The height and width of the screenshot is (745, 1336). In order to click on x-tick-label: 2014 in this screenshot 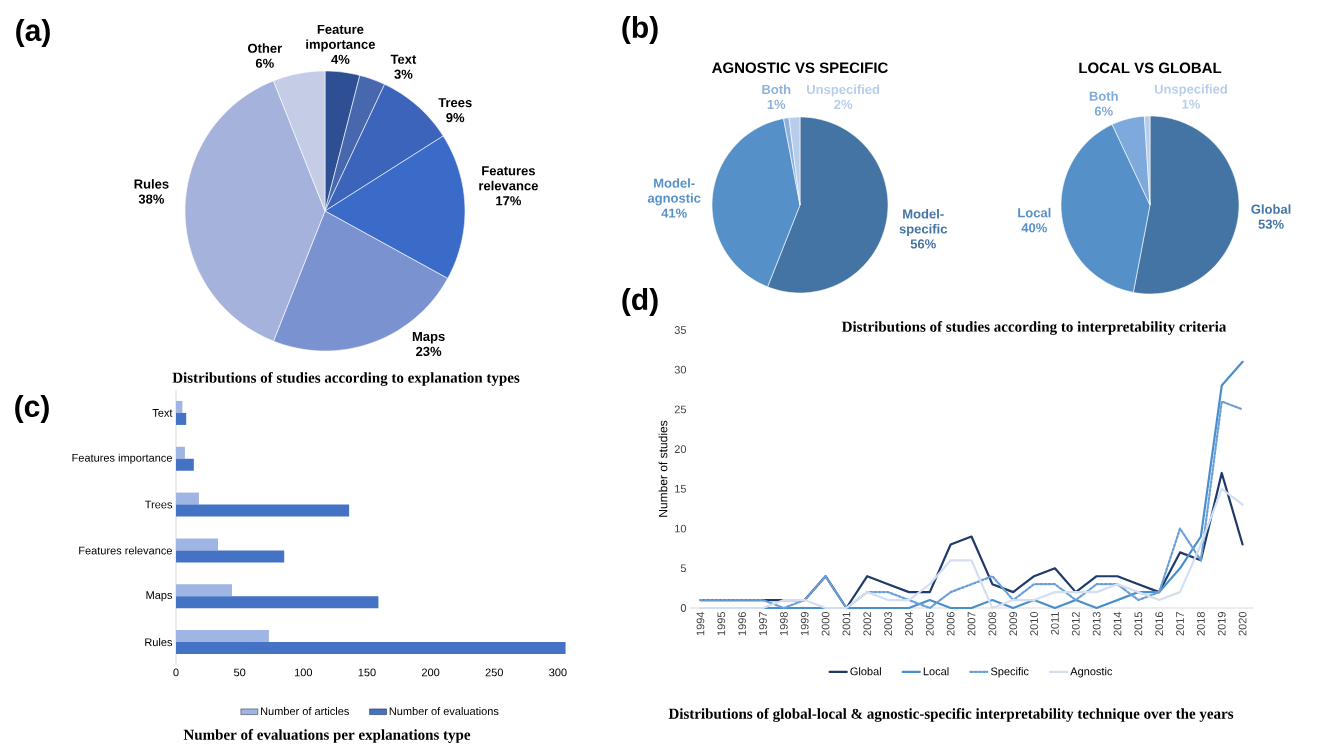, I will do `click(1117, 623)`.